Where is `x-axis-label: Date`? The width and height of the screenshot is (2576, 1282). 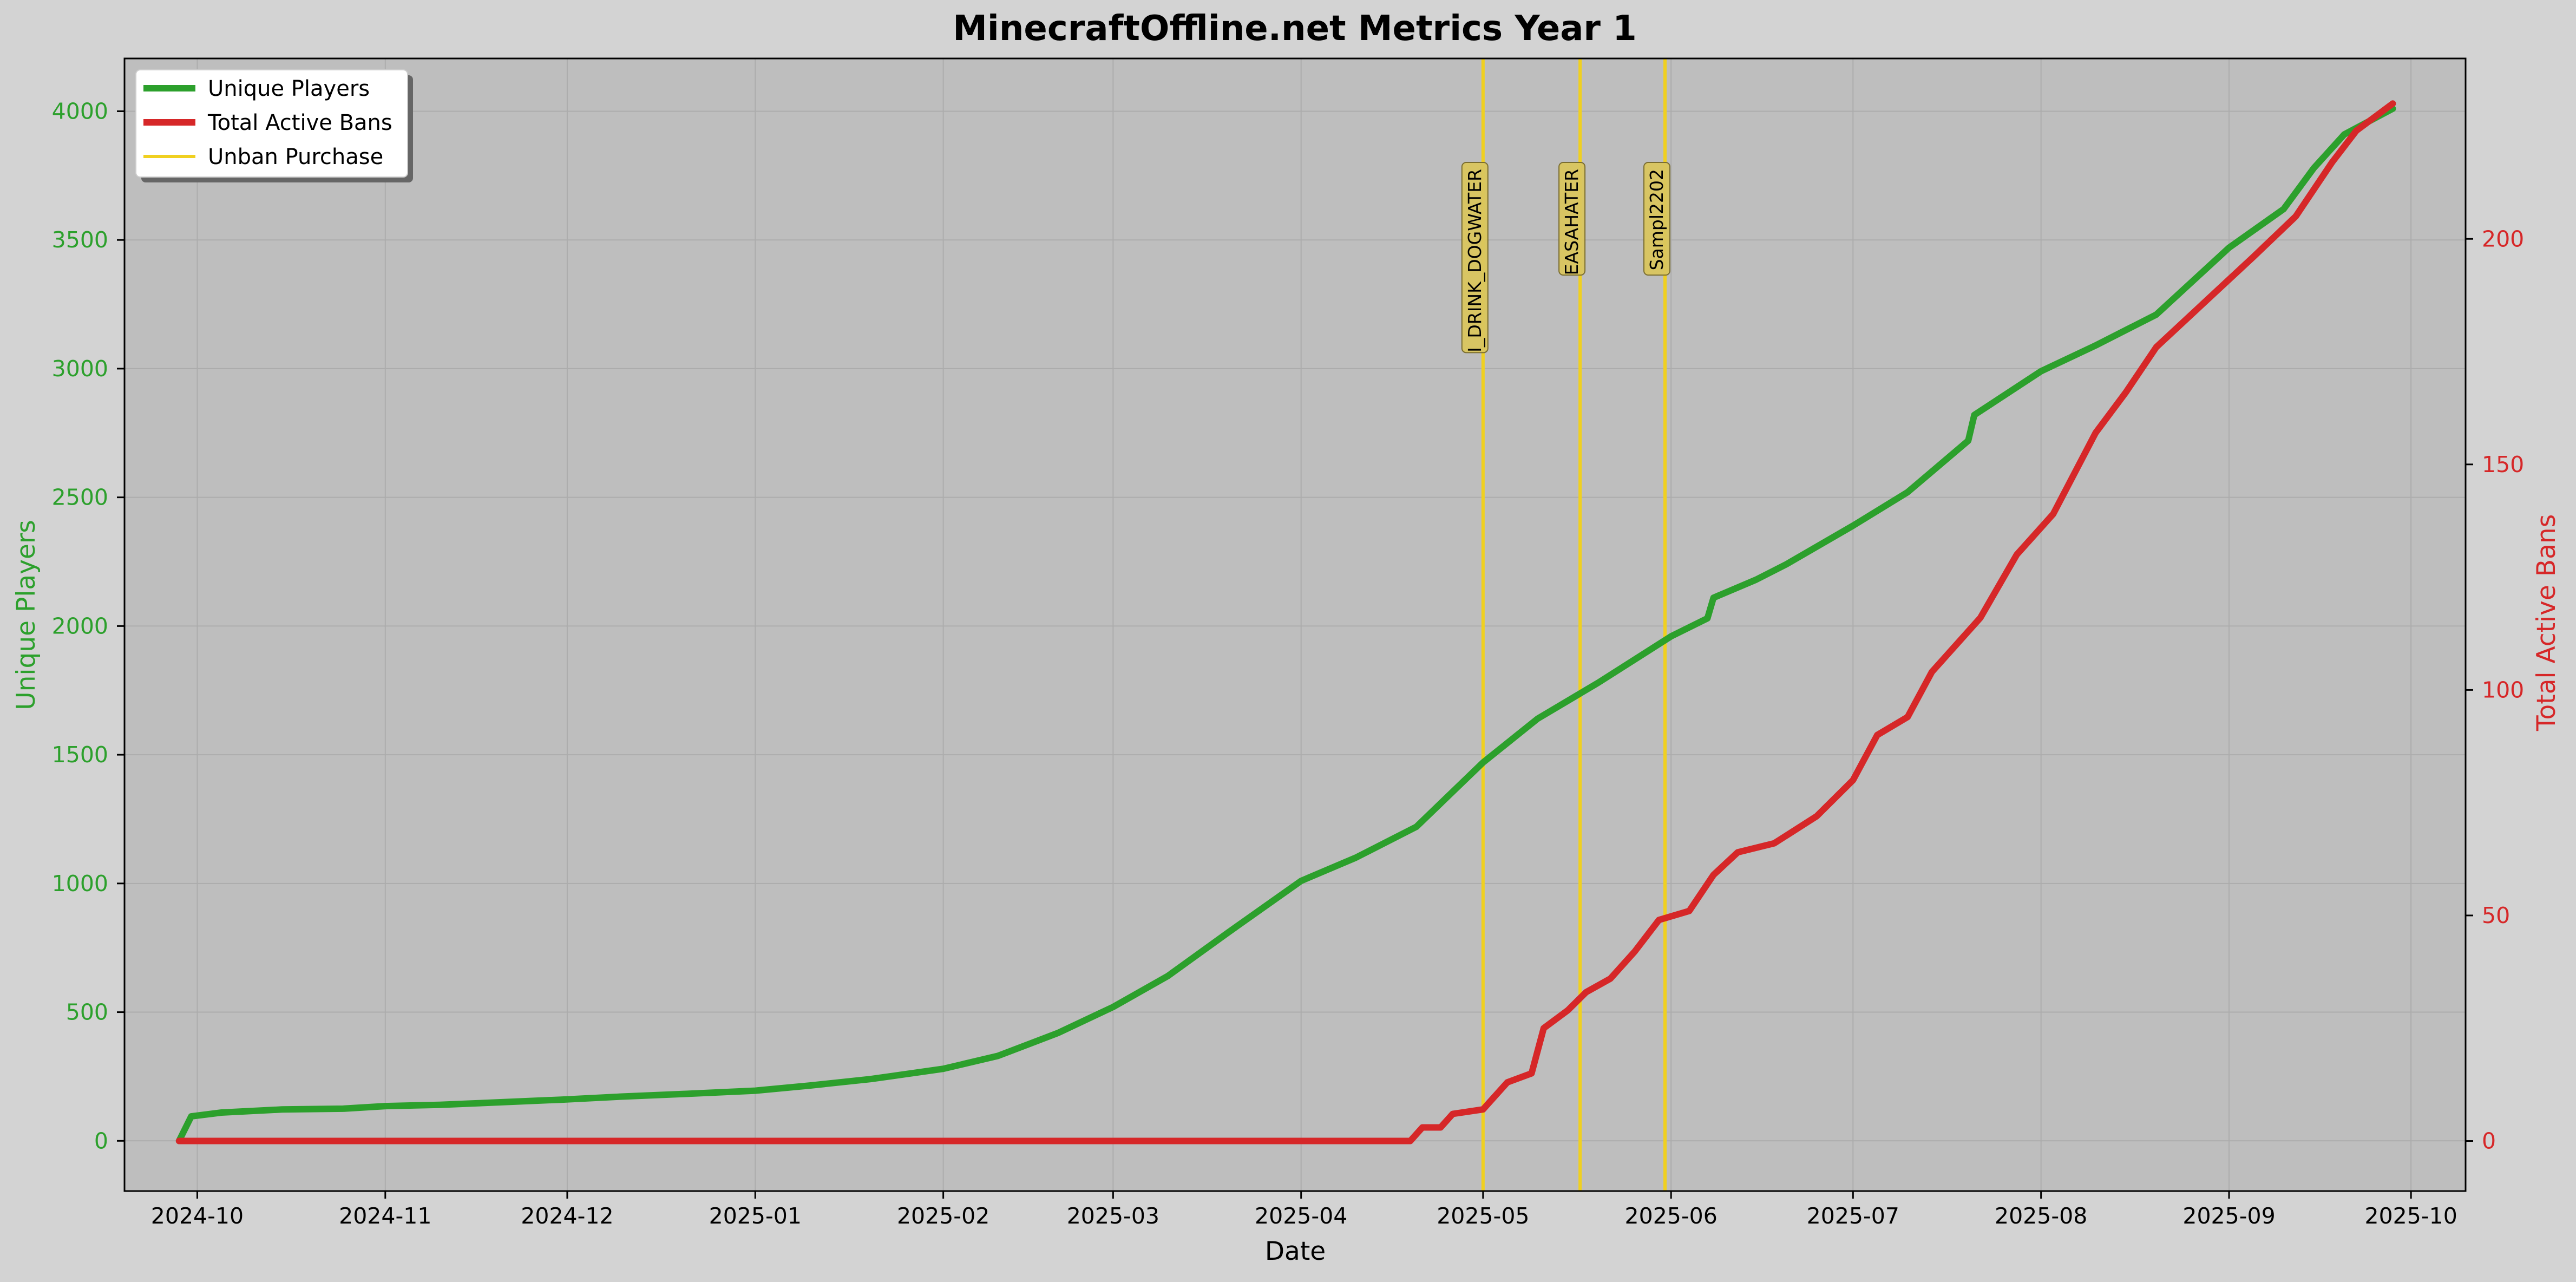
x-axis-label: Date is located at coordinates (1295, 1251).